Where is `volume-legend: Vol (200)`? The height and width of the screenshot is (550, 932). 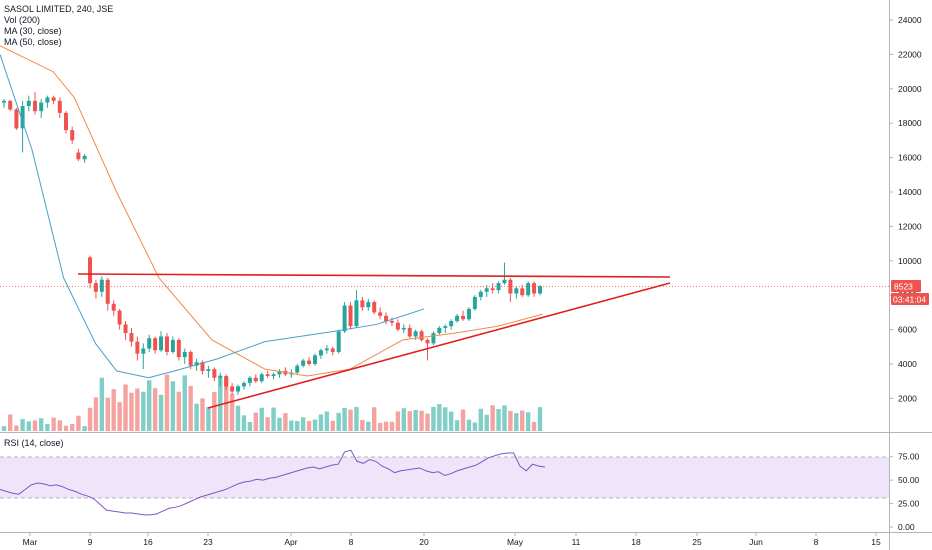 volume-legend: Vol (200) is located at coordinates (22, 20).